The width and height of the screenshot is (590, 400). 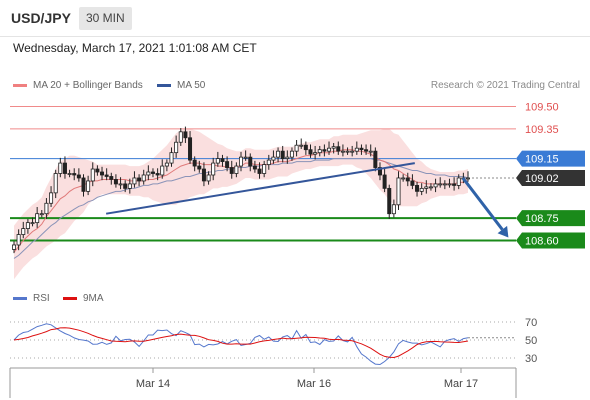 I want to click on legend-ma50: MA 50, so click(x=181, y=85).